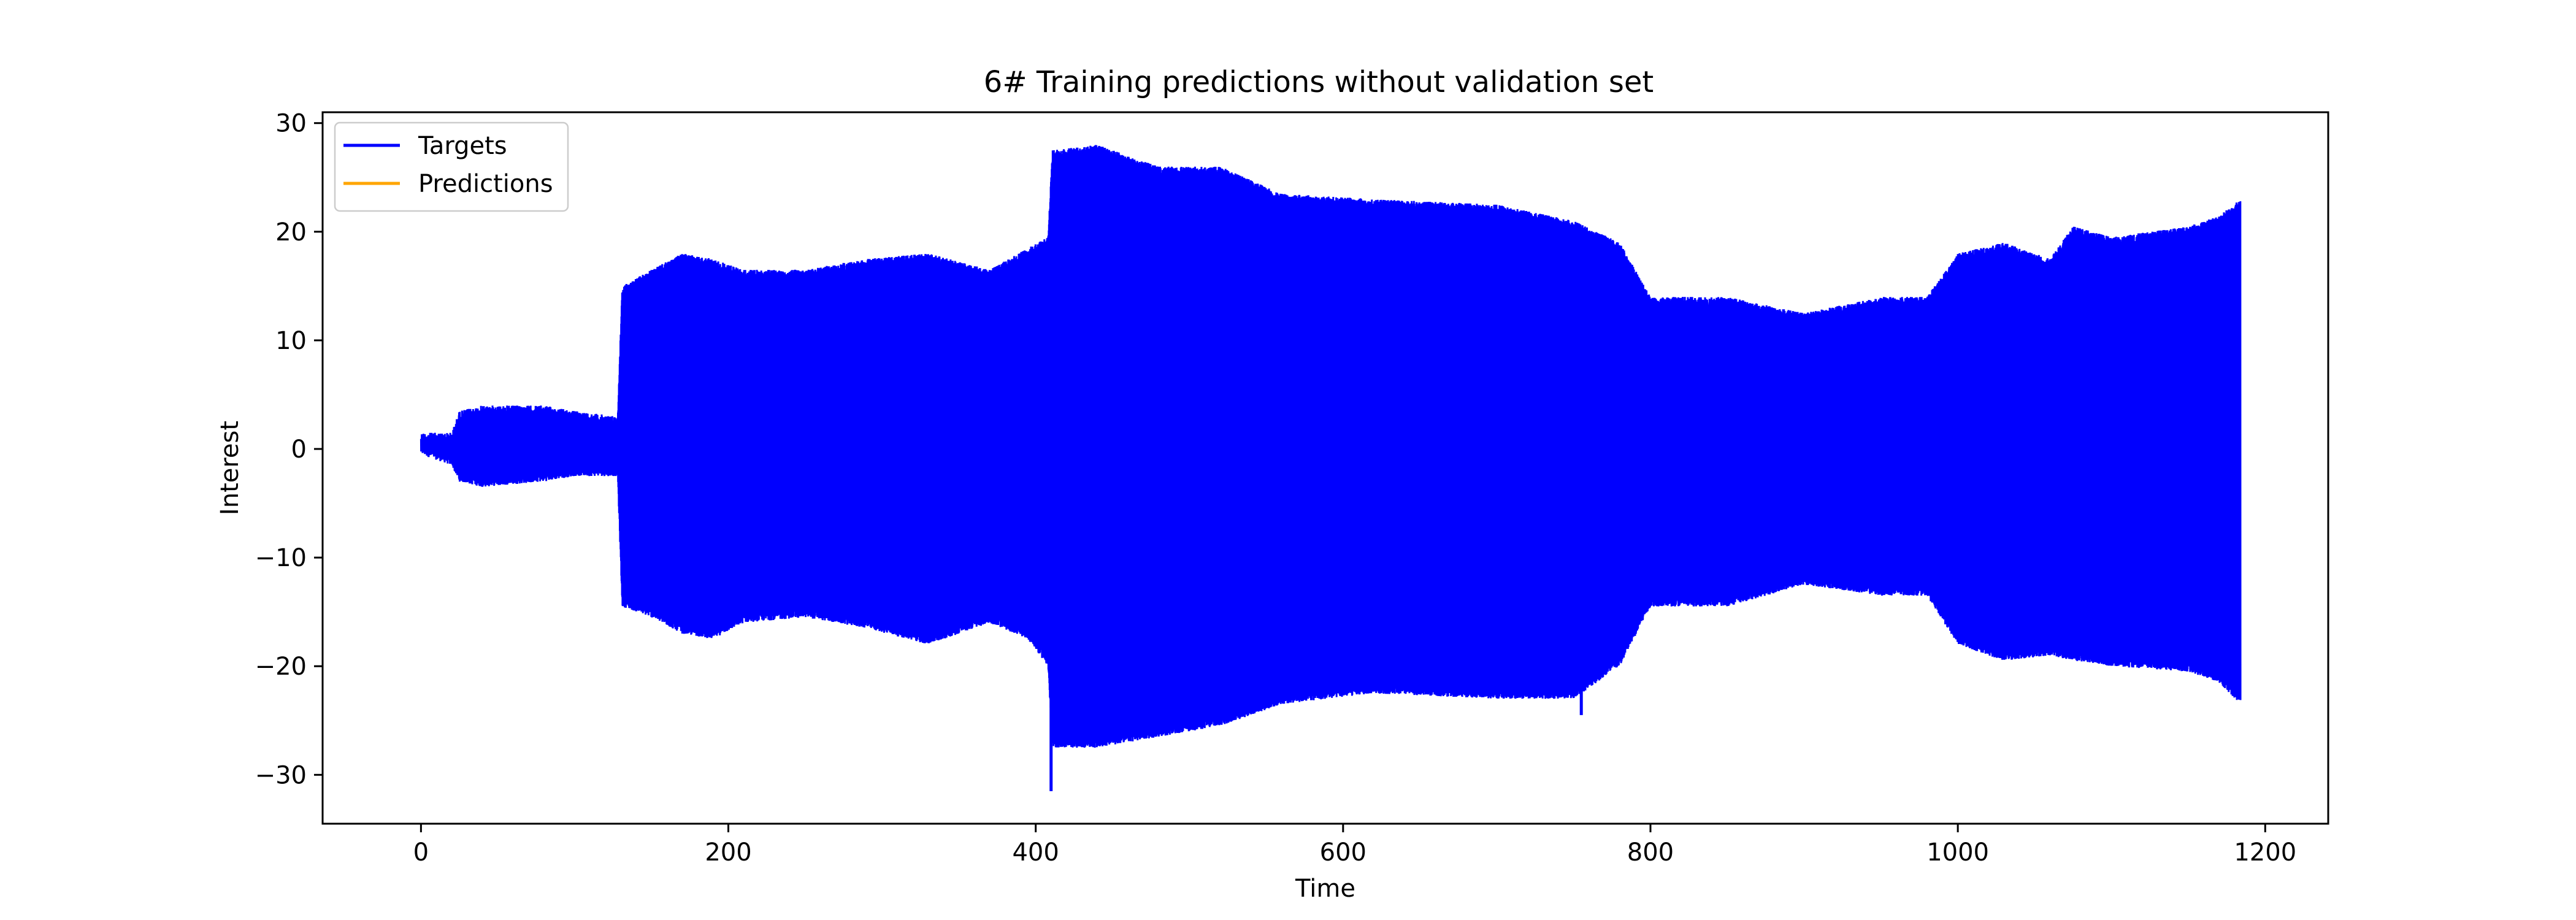  I want to click on x-tick-label: 400, so click(1035, 852).